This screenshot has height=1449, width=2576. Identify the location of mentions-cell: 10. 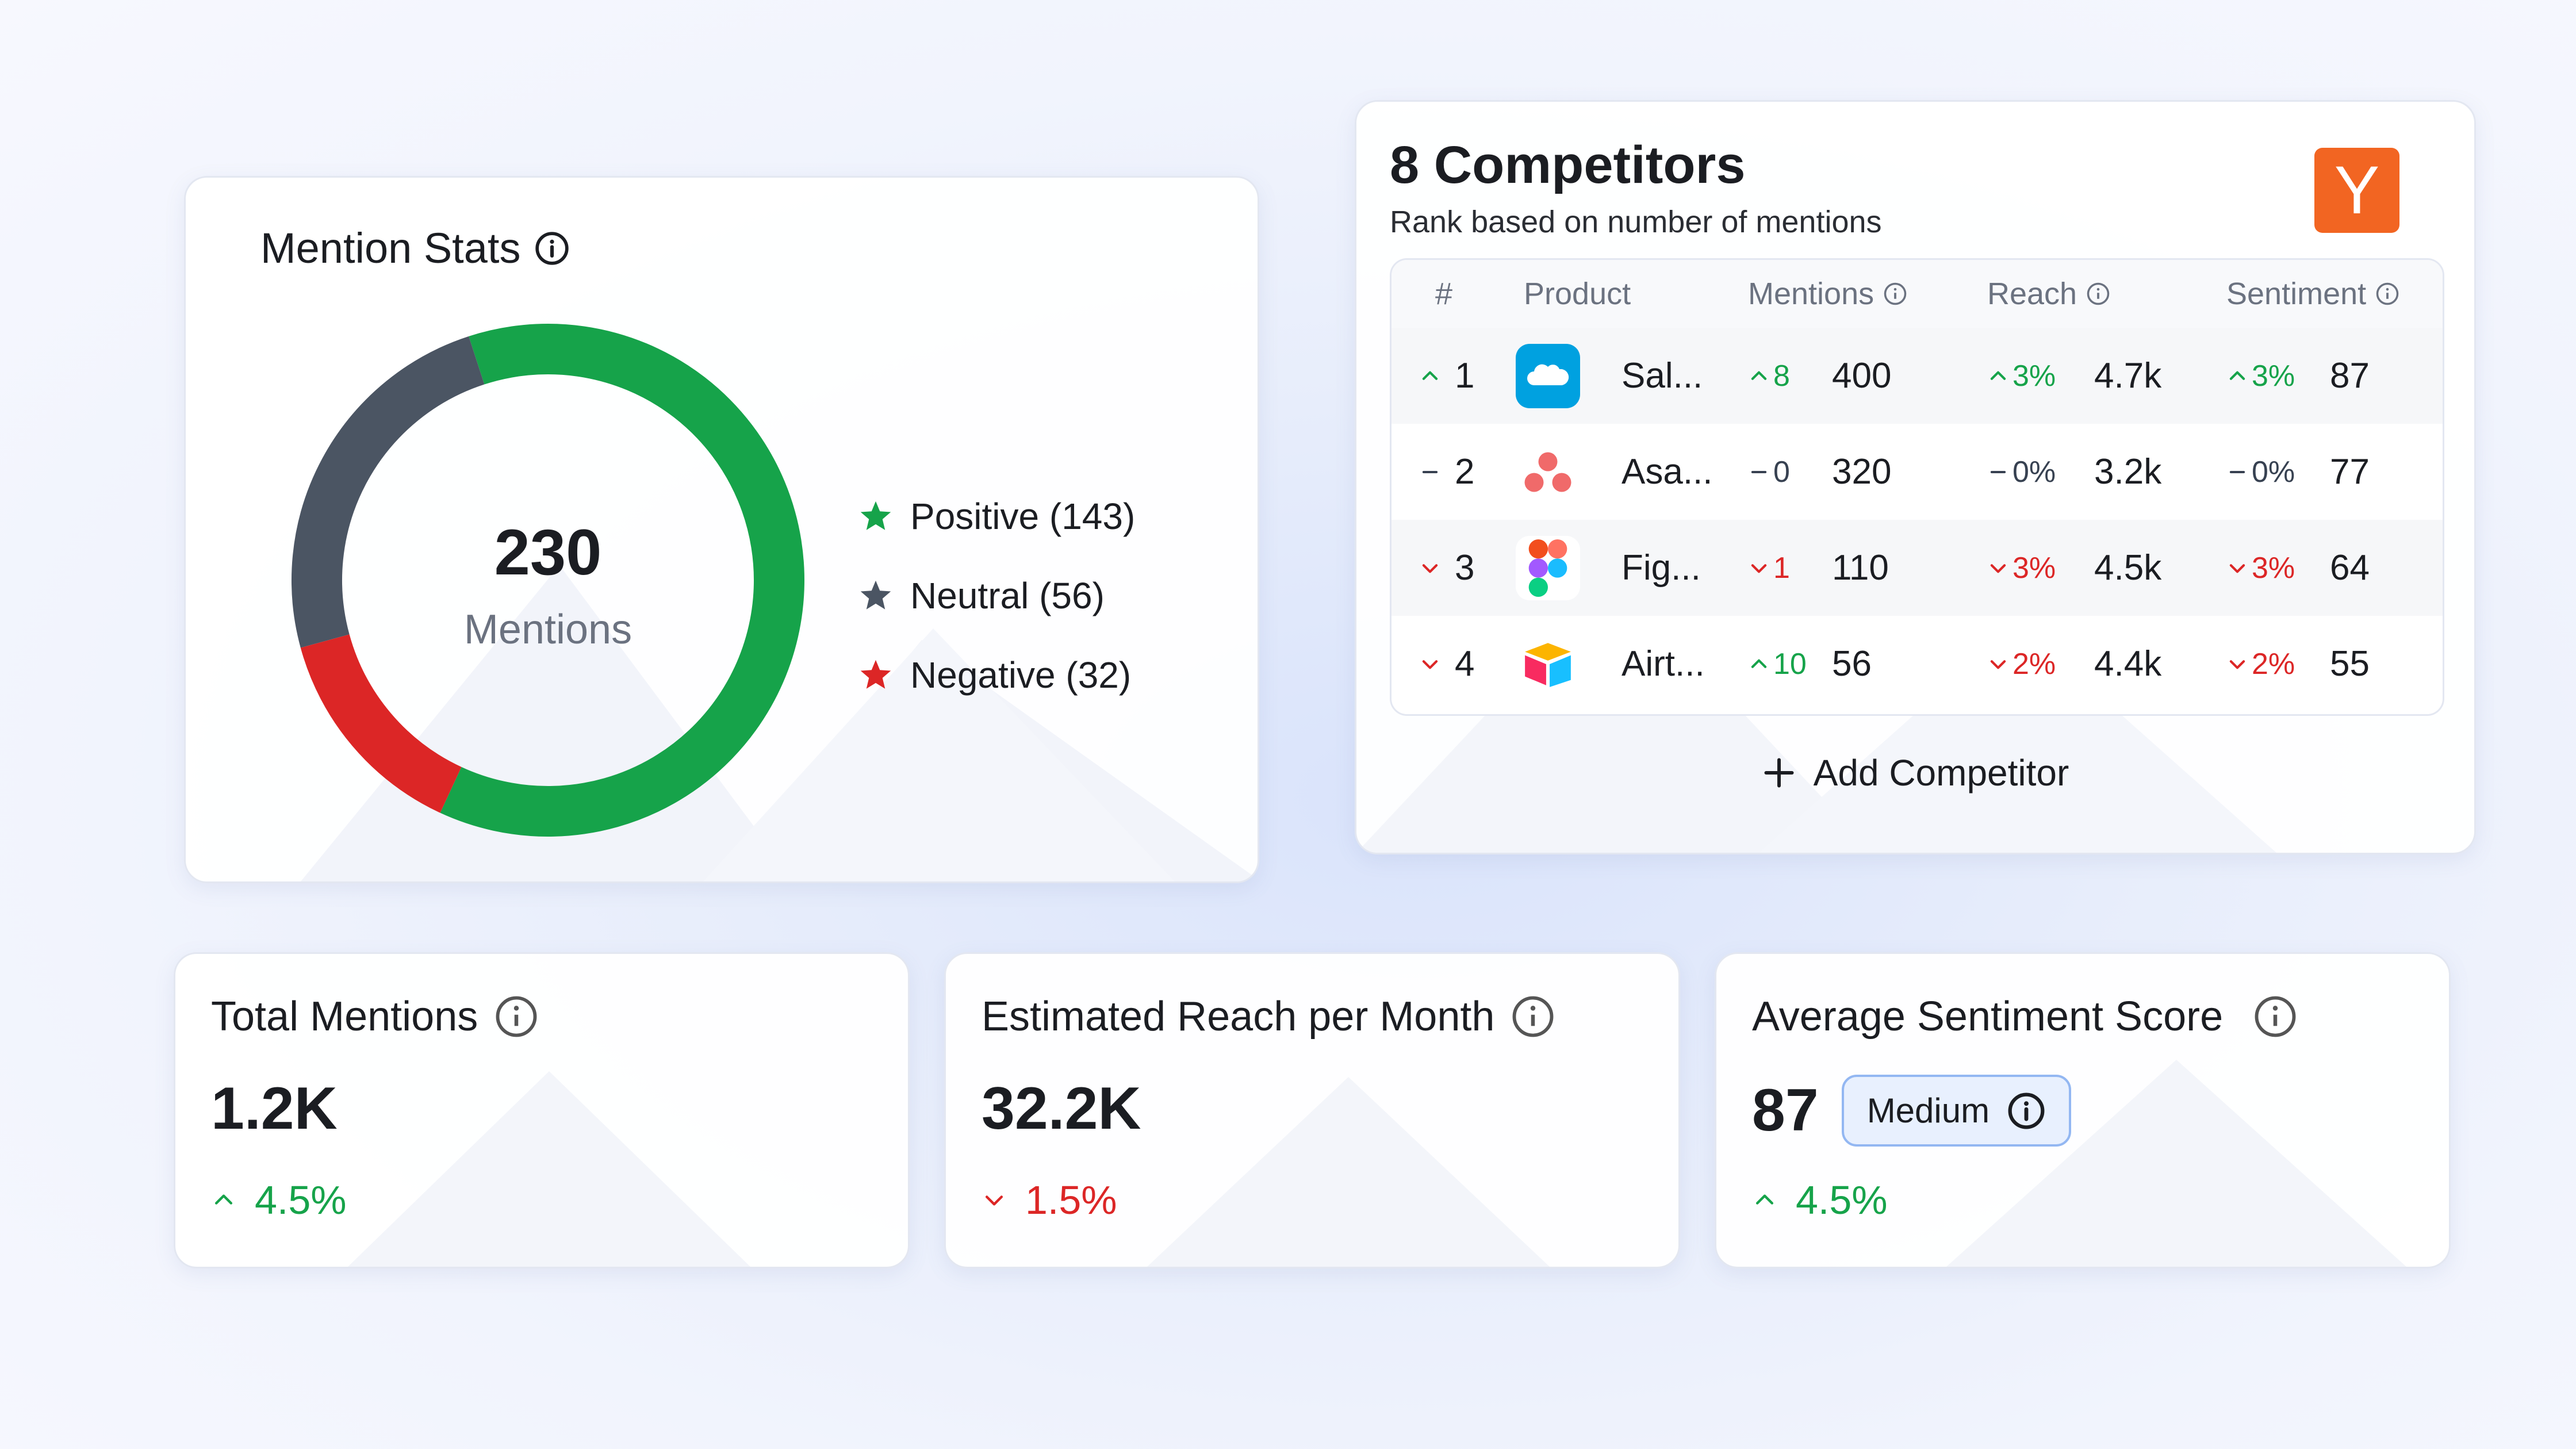
(1777, 664).